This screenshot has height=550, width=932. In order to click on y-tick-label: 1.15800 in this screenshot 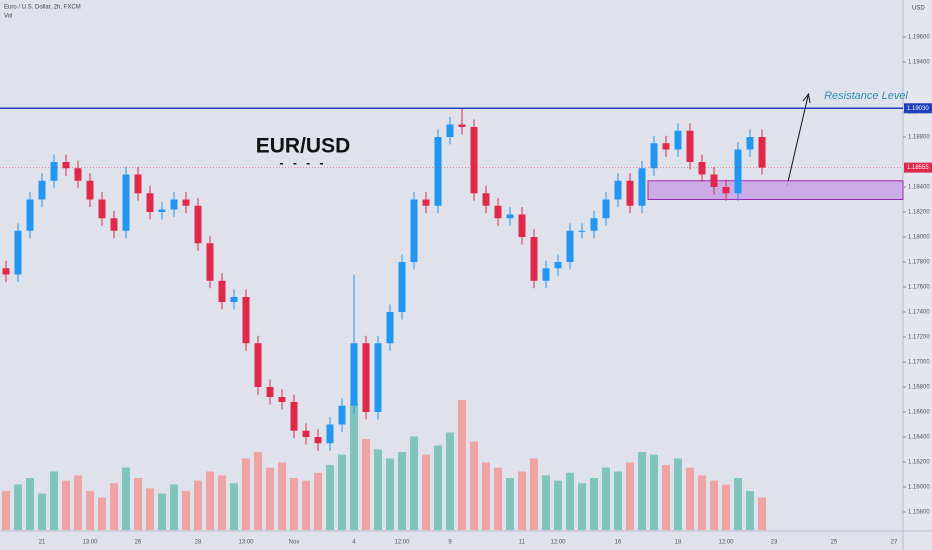, I will do `click(919, 513)`.